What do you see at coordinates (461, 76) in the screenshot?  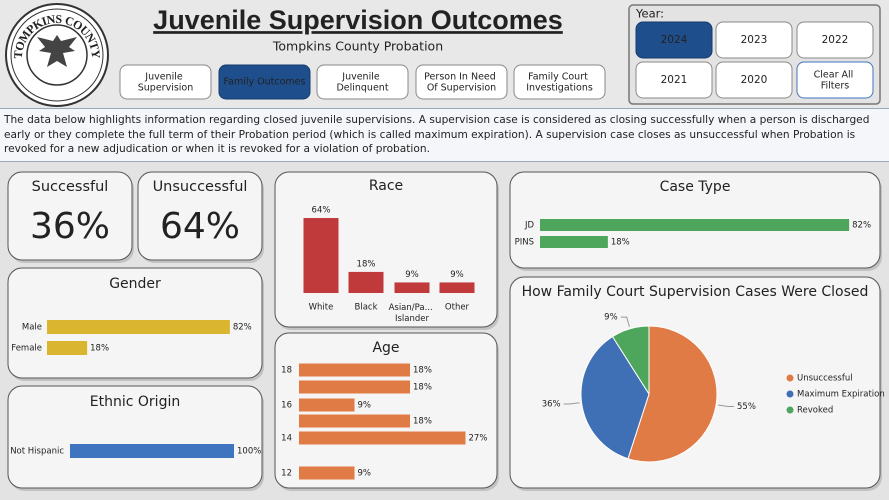 I see `button-label-line: Person In Need` at bounding box center [461, 76].